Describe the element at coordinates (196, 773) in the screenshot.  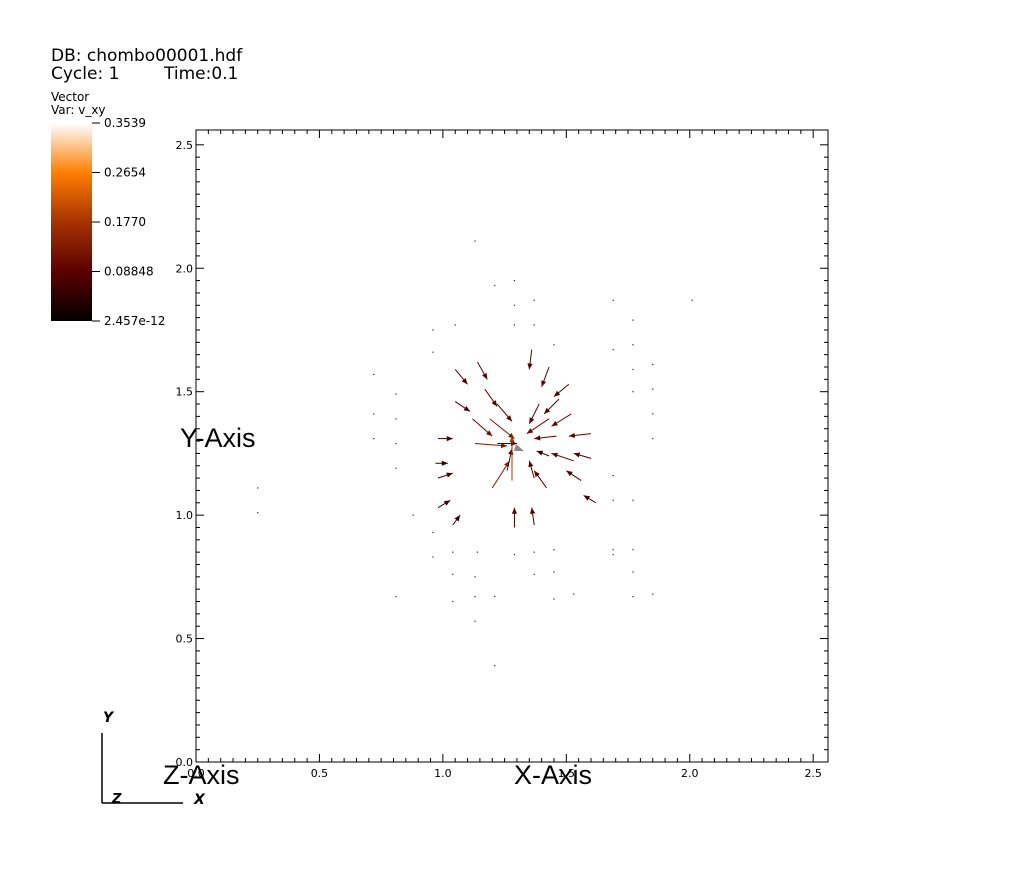
I see `x-tick-label: 0.0` at that location.